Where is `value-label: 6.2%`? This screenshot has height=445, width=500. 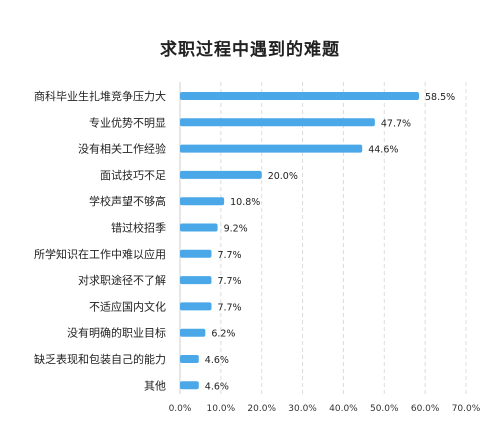 value-label: 6.2% is located at coordinates (223, 334).